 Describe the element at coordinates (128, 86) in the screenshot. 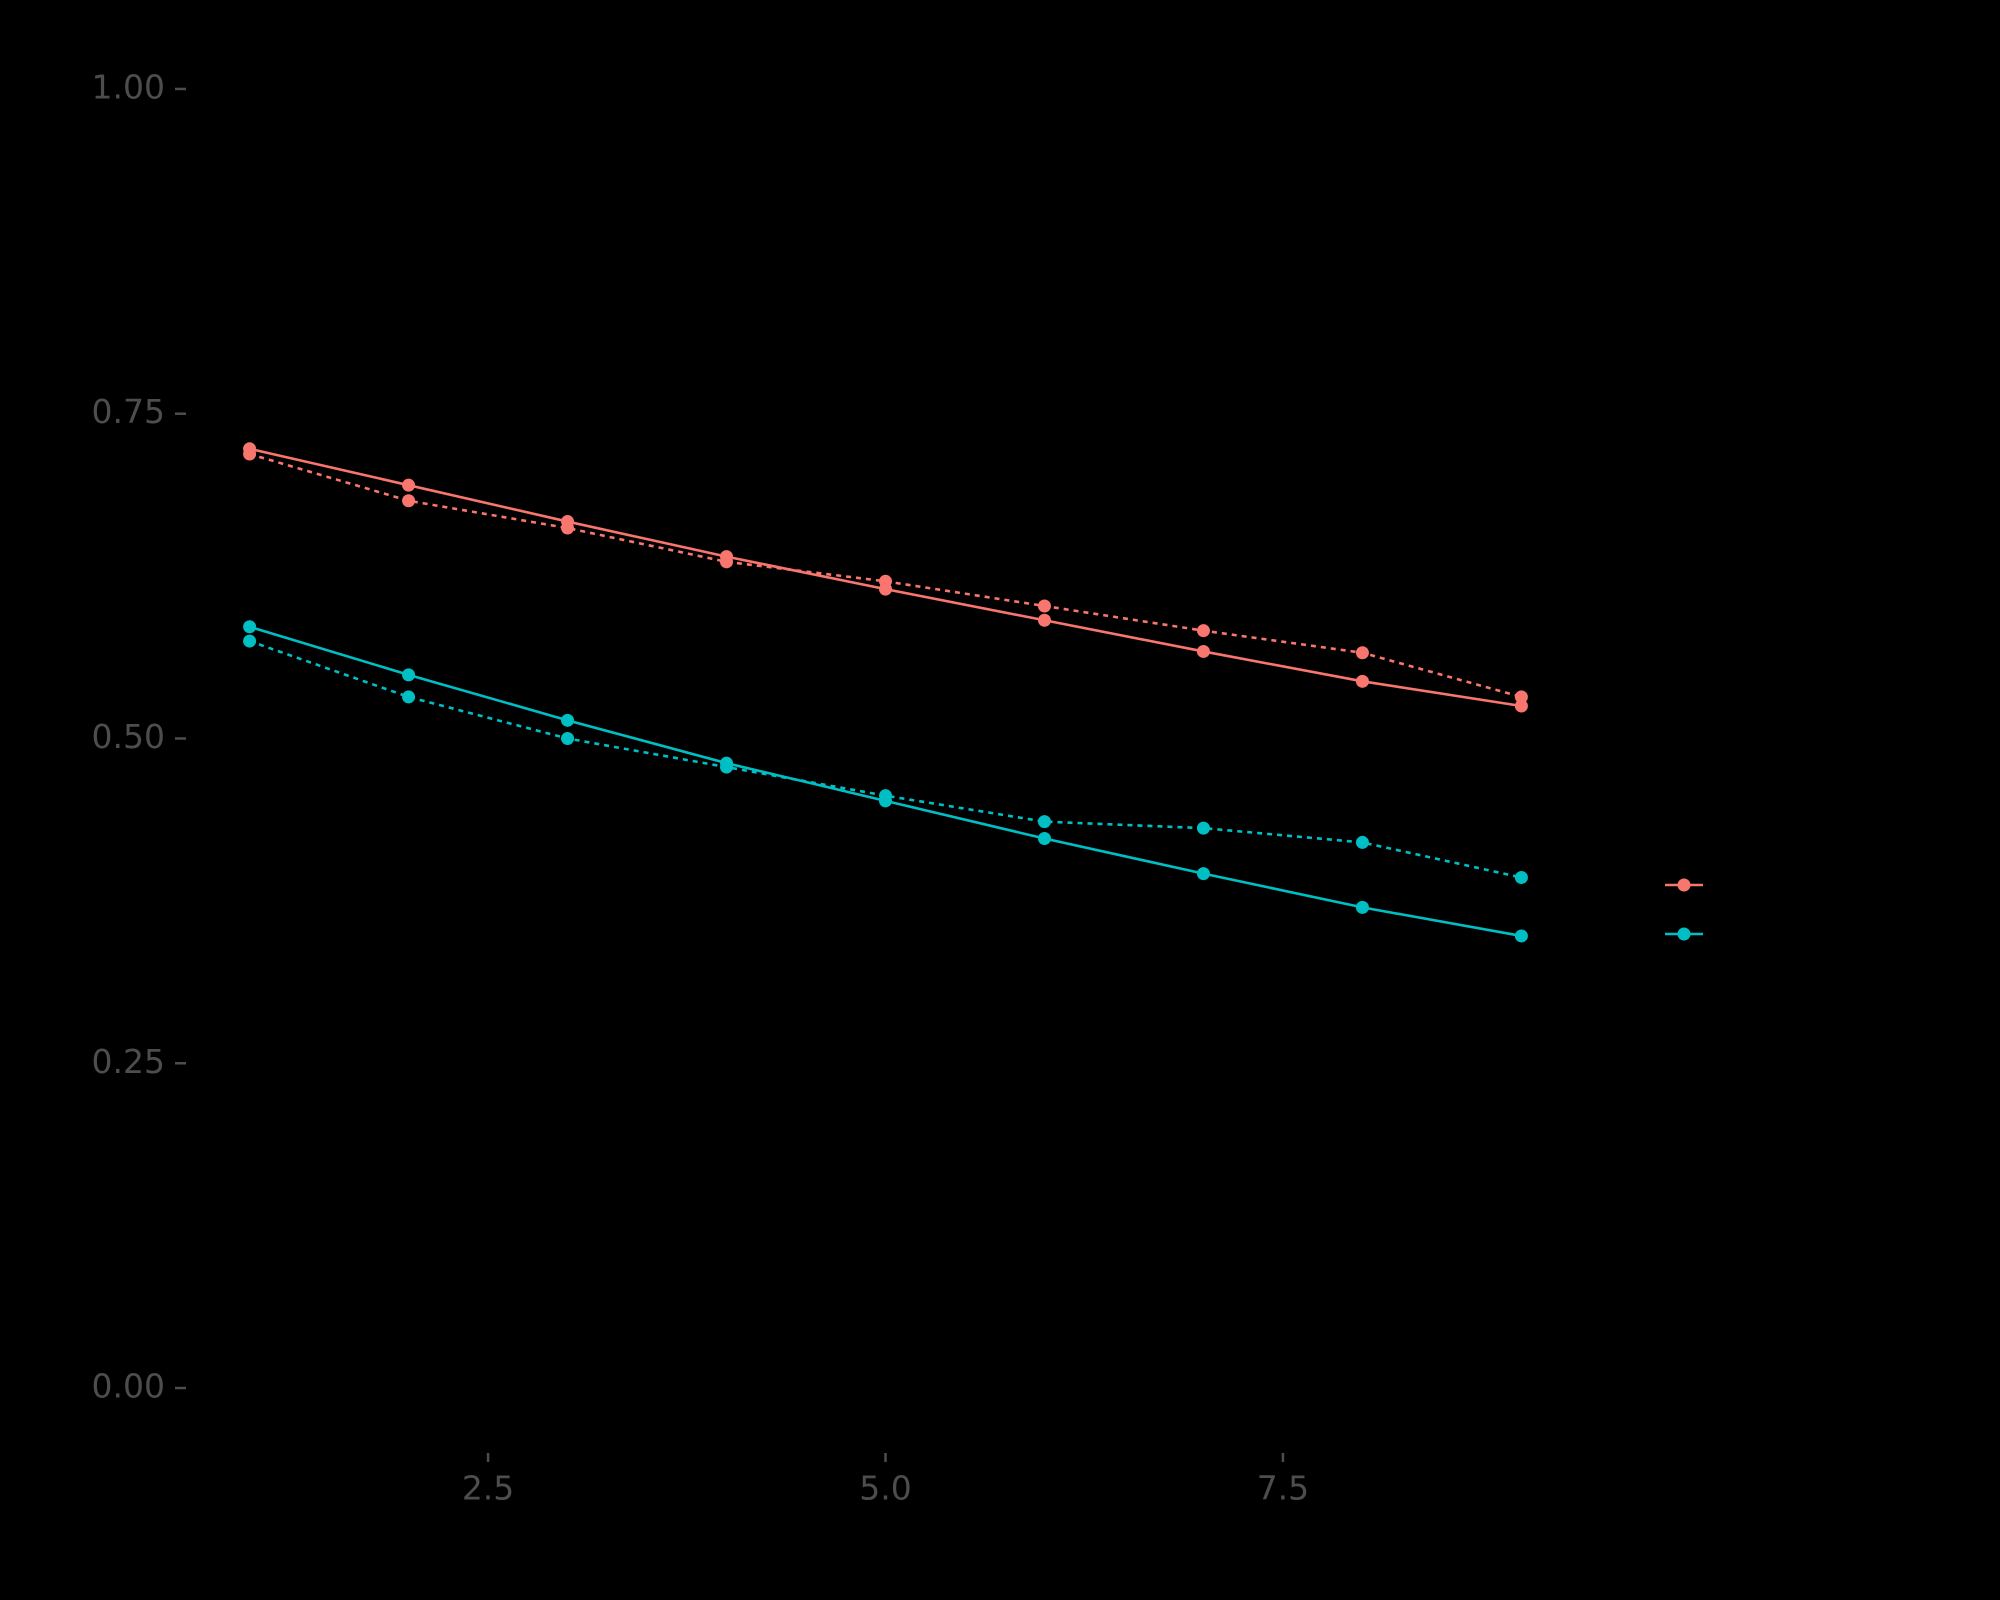

I see `y-tick-label: 1.00` at that location.